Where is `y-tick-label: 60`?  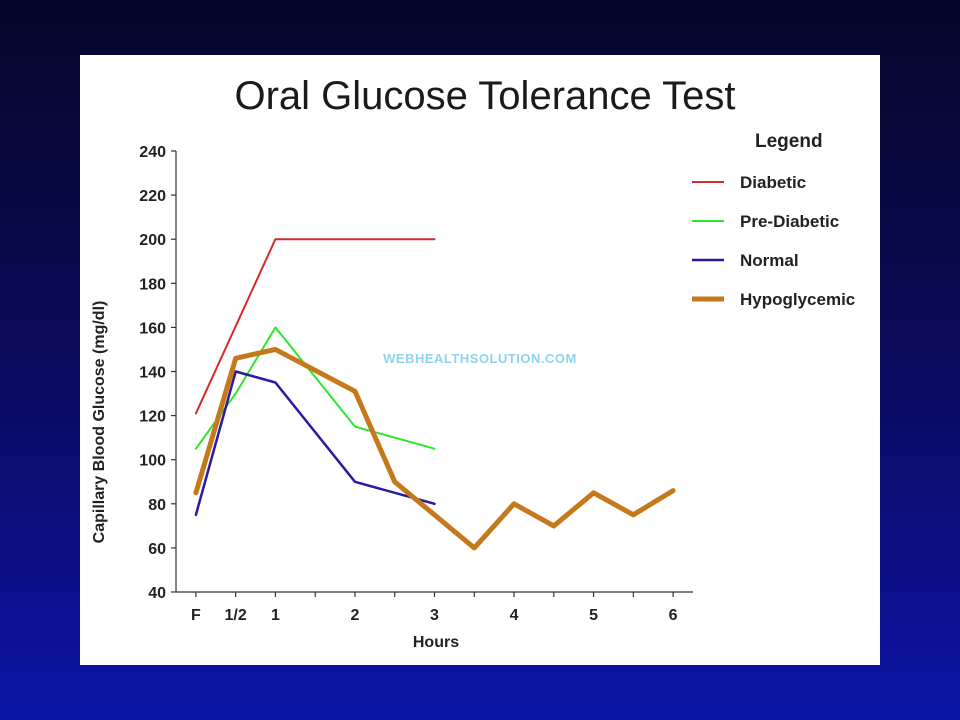 y-tick-label: 60 is located at coordinates (157, 549).